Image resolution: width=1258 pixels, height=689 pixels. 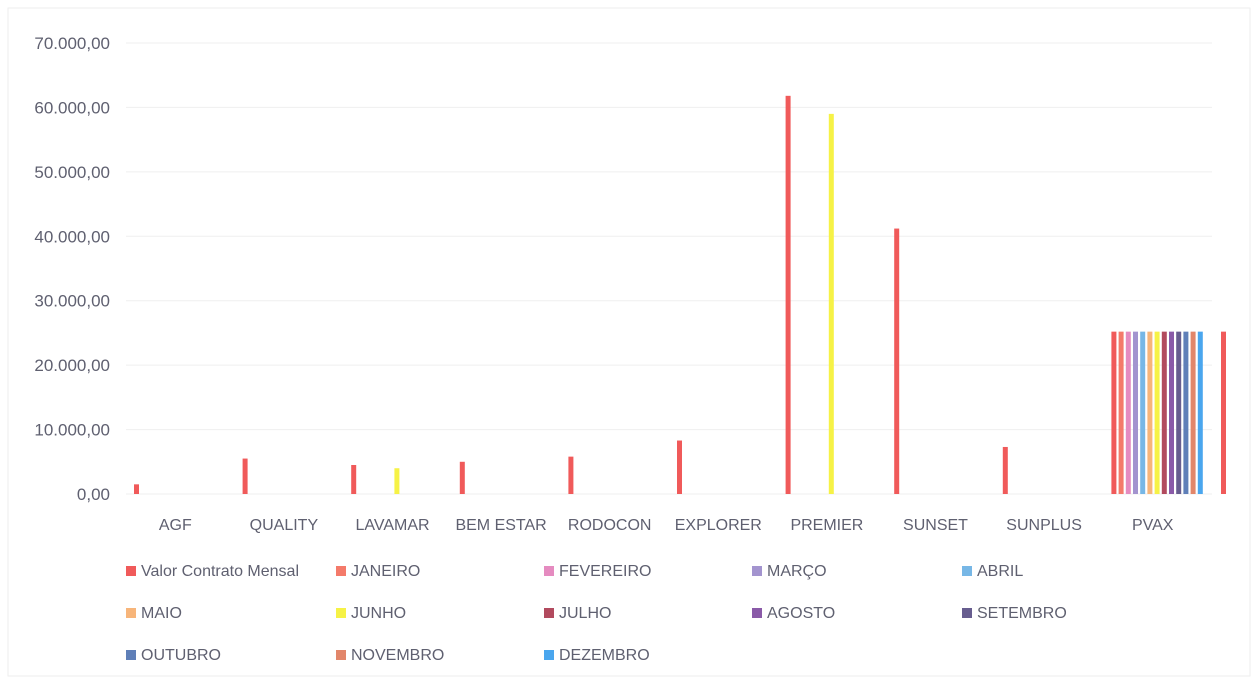 What do you see at coordinates (718, 525) in the screenshot?
I see `x-category-label: EXPLORER` at bounding box center [718, 525].